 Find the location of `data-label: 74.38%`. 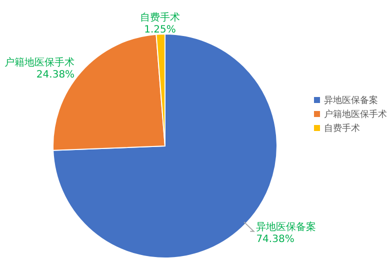

data-label: 74.38% is located at coordinates (275, 239).